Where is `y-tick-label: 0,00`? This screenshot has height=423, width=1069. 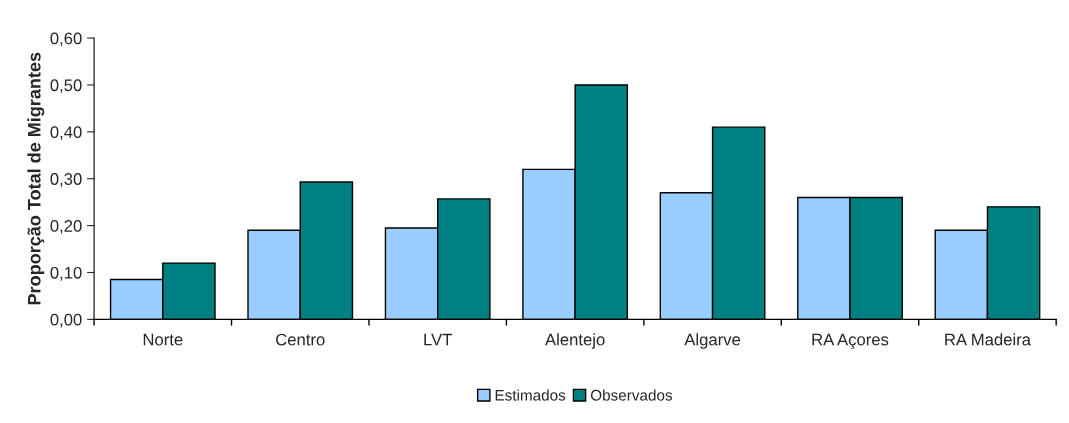
y-tick-label: 0,00 is located at coordinates (66, 320).